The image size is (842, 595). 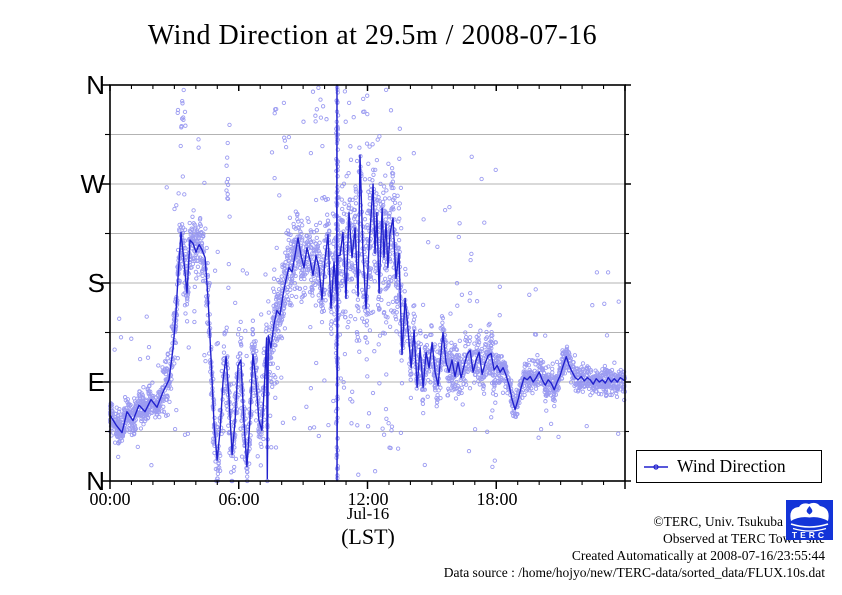 I want to click on y-axis-label-s: S, so click(x=96, y=283).